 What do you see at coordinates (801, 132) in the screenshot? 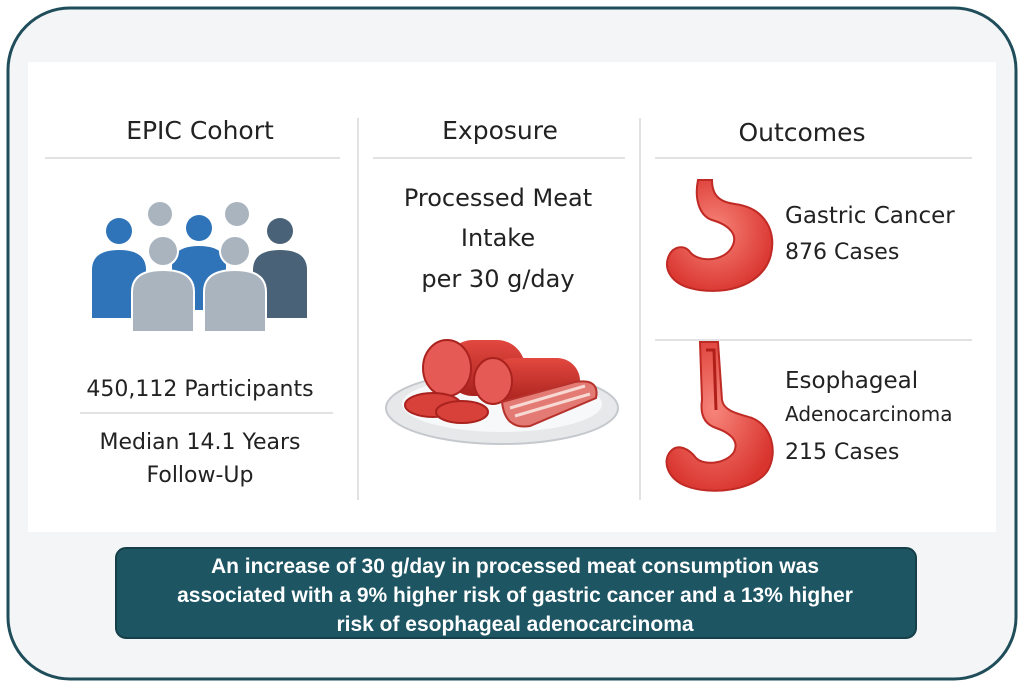
I see `column-title: Outcomes` at bounding box center [801, 132].